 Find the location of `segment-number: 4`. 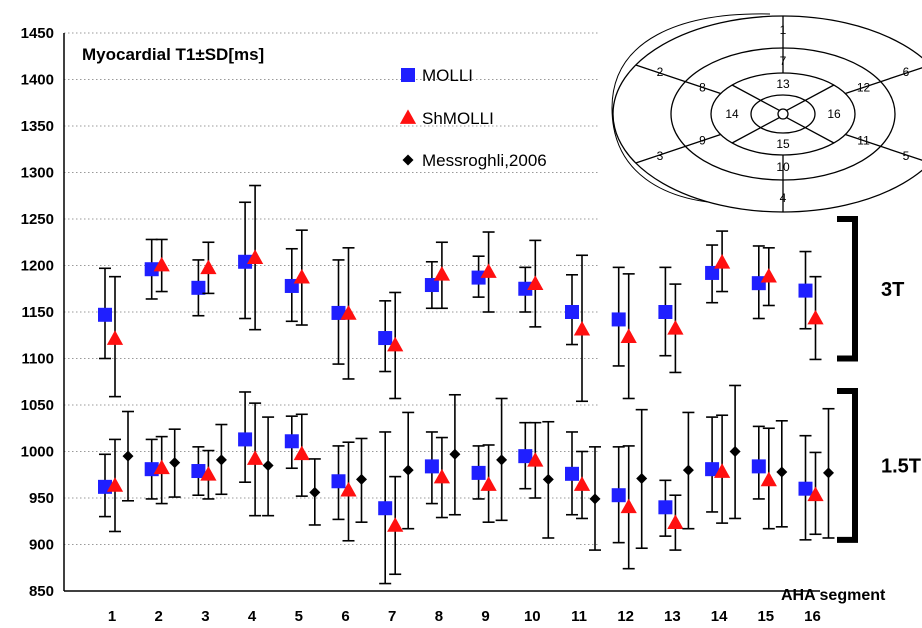

segment-number: 4 is located at coordinates (783, 198).